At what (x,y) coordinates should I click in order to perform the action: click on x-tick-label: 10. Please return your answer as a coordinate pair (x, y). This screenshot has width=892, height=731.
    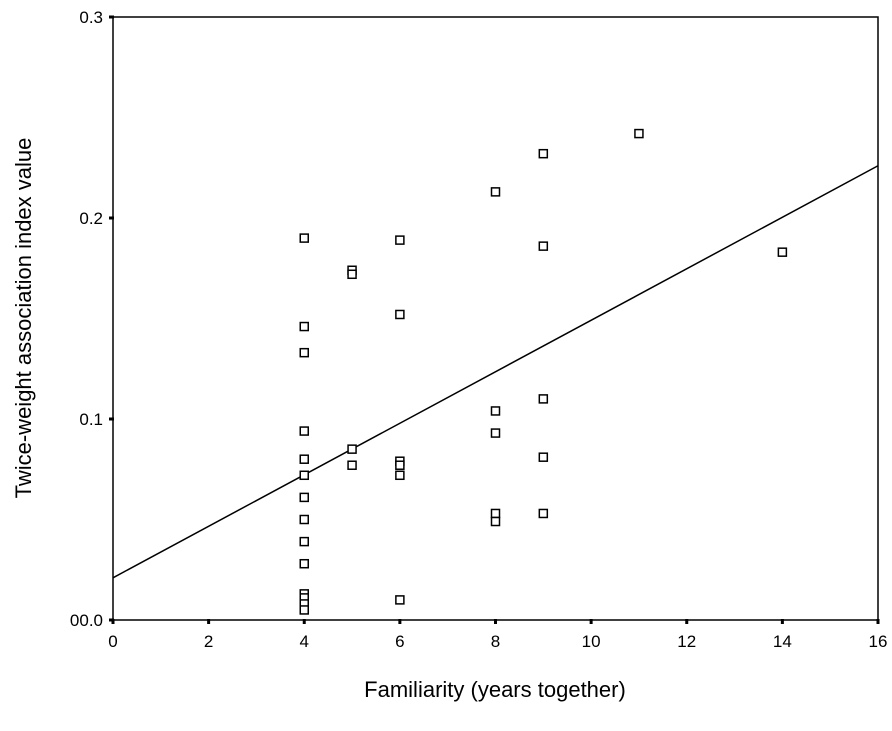
    Looking at the image, I should click on (591, 641).